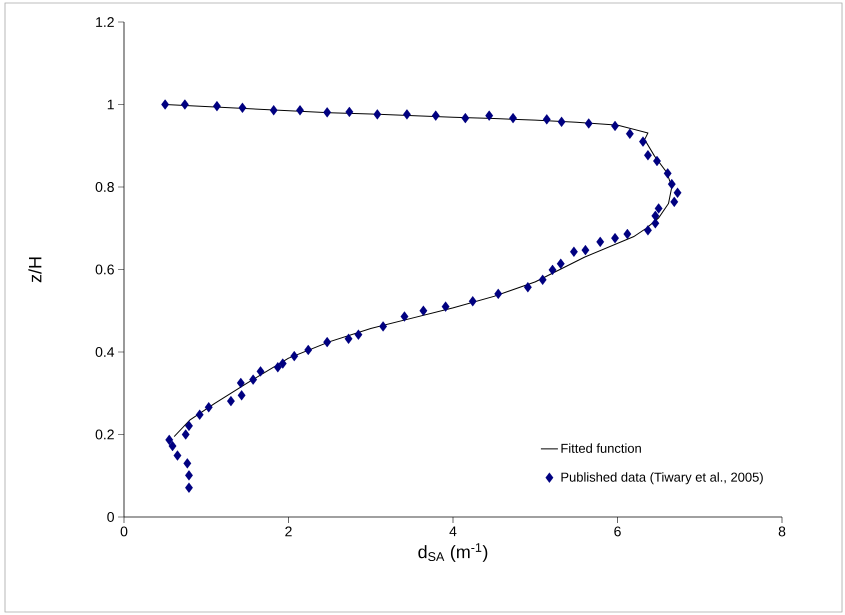  I want to click on legend-label: Fitted function, so click(601, 448).